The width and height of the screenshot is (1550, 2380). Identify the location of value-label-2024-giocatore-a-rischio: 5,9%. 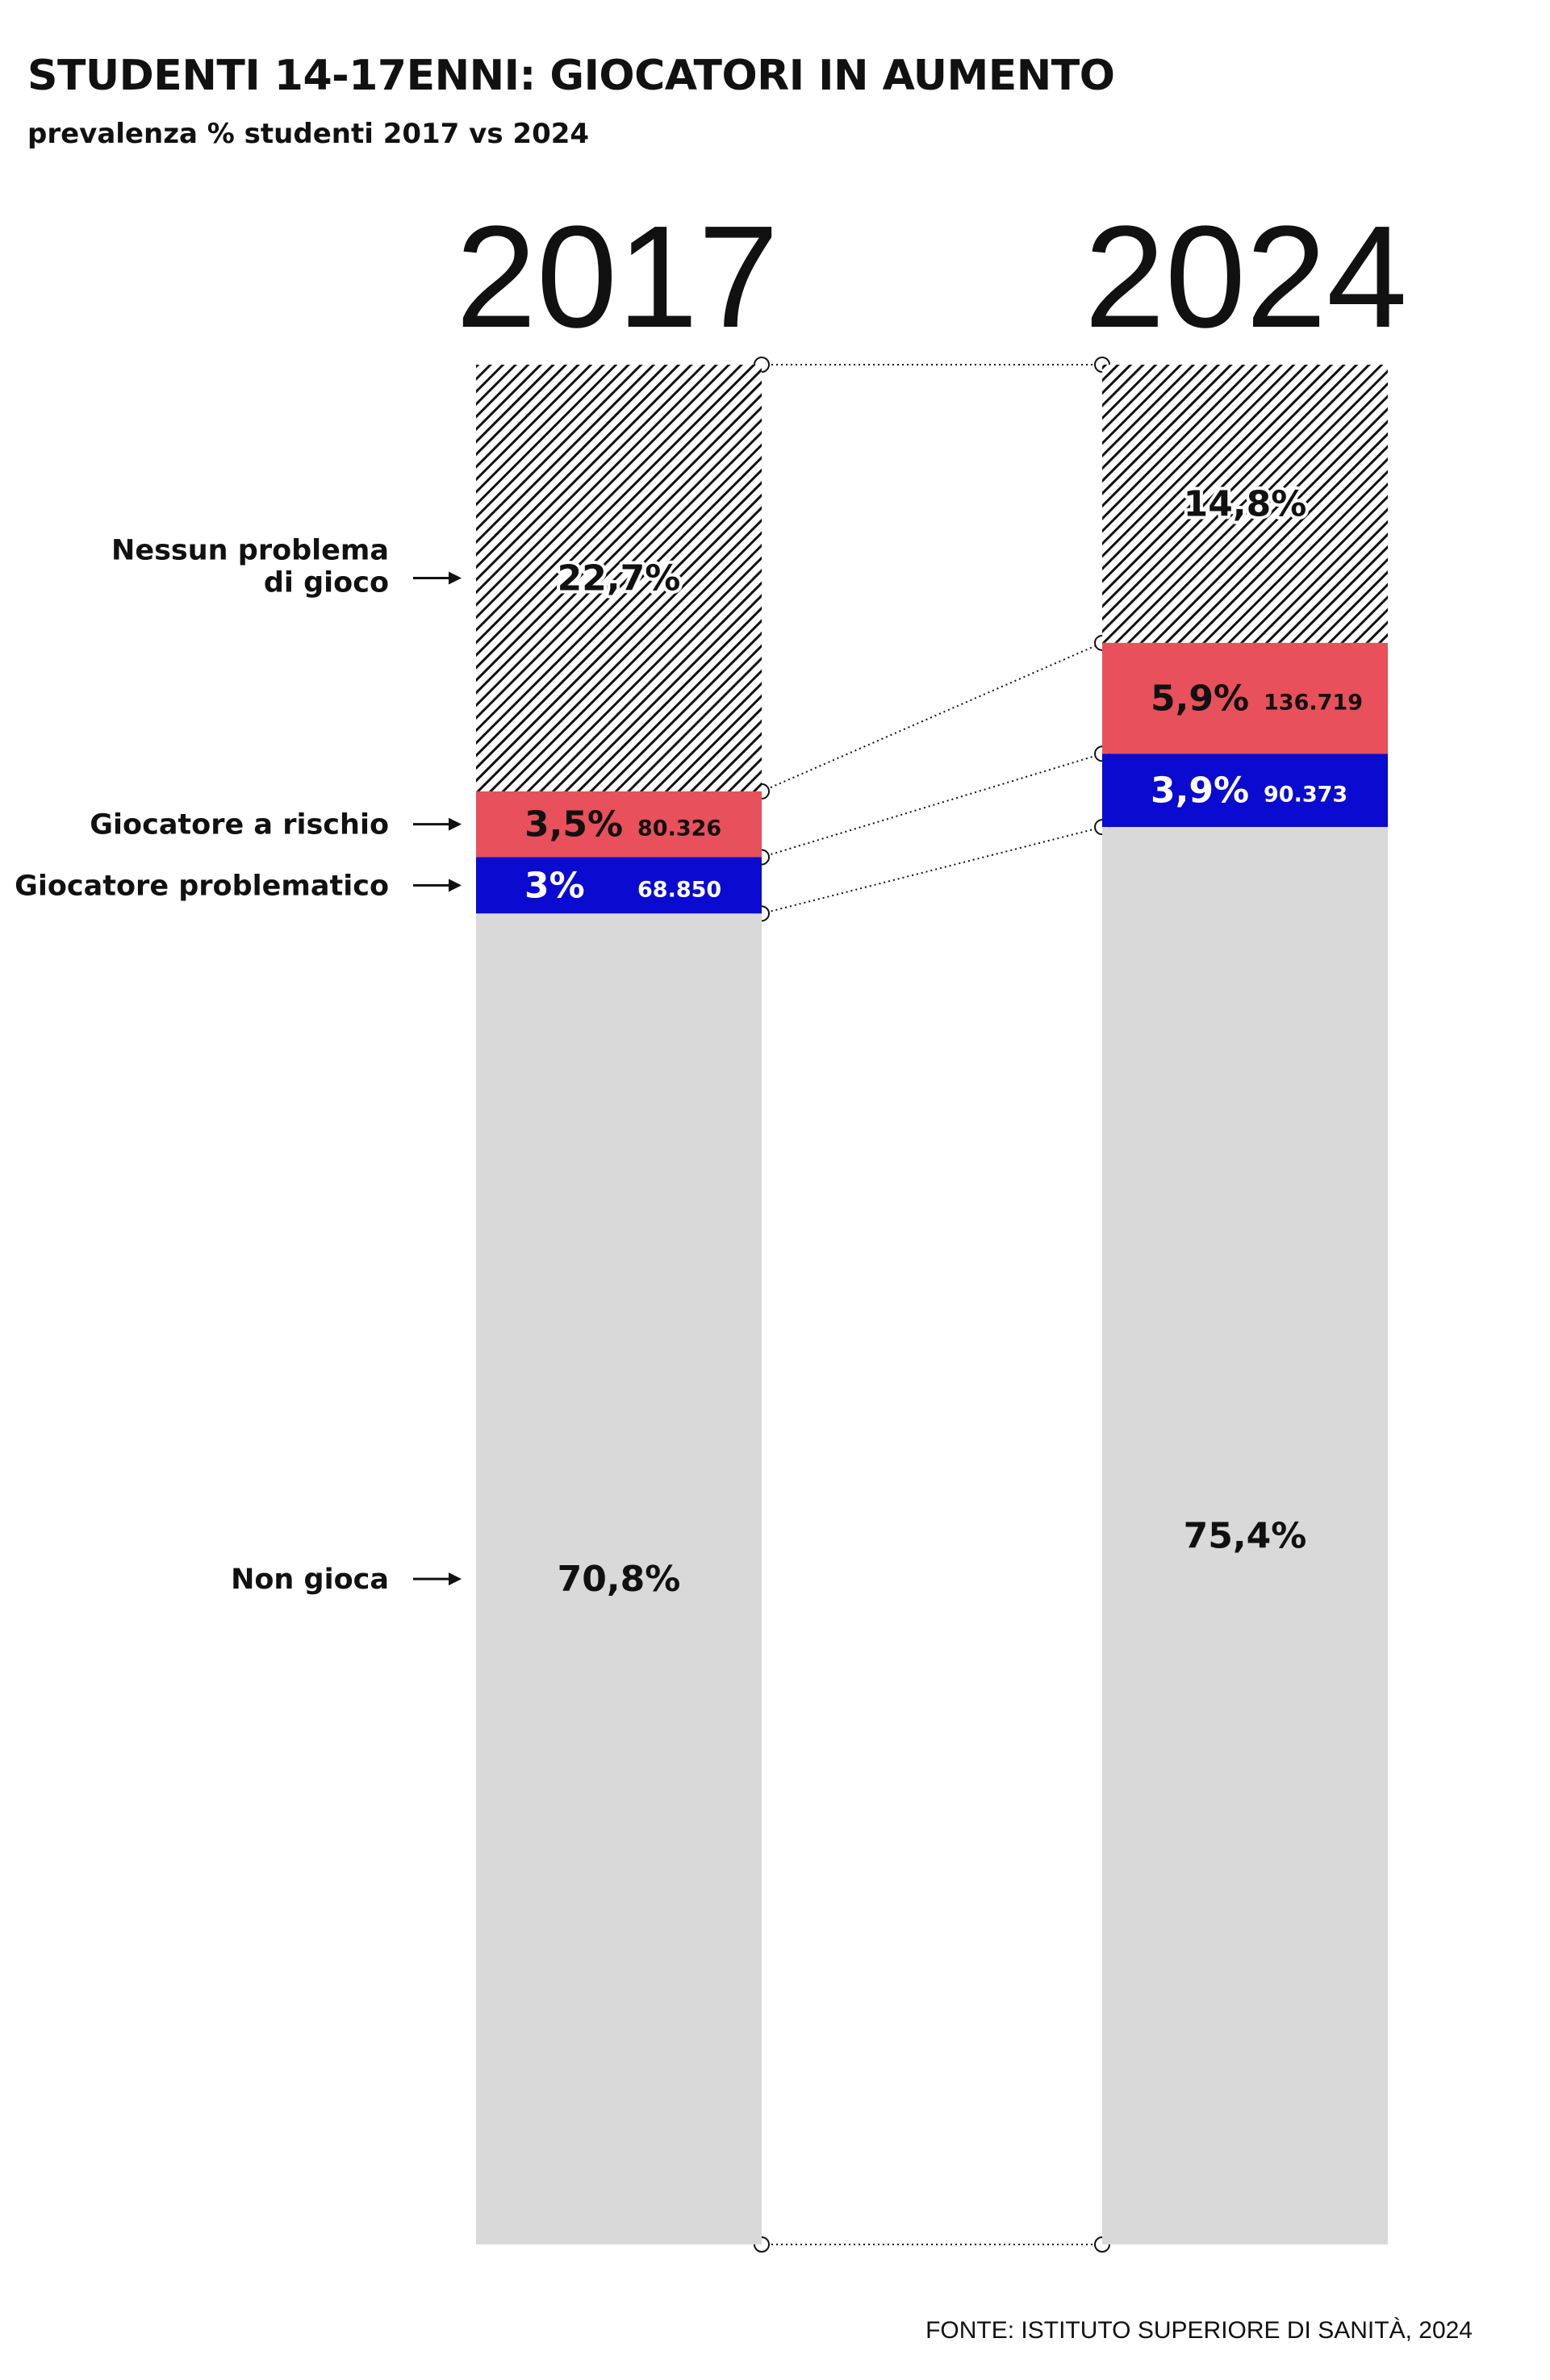
(1200, 700).